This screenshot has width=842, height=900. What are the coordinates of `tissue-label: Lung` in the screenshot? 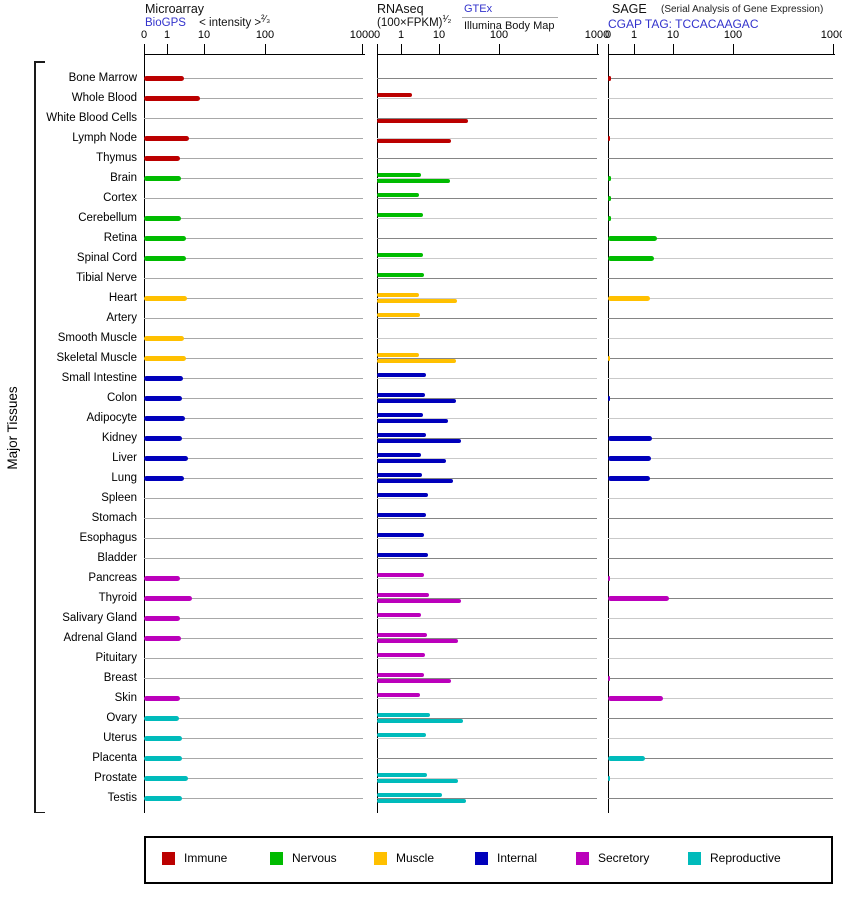 It's located at (124, 478).